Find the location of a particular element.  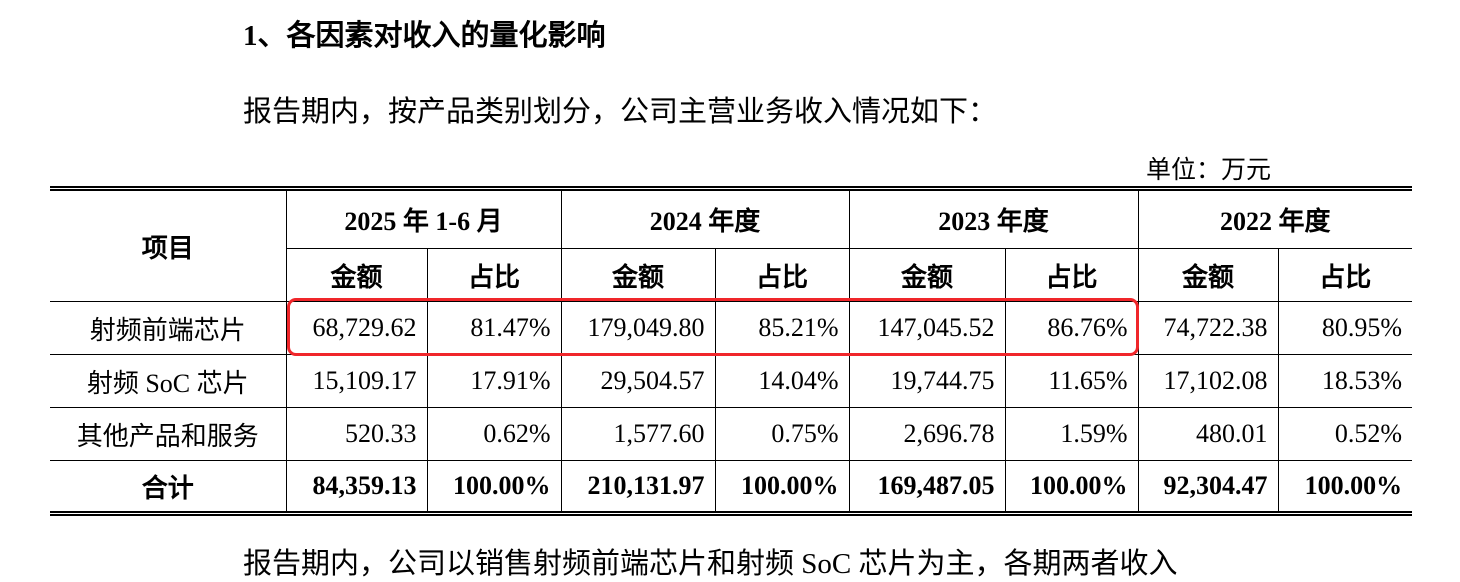

table-cell: 2,696.78 is located at coordinates (927, 434).